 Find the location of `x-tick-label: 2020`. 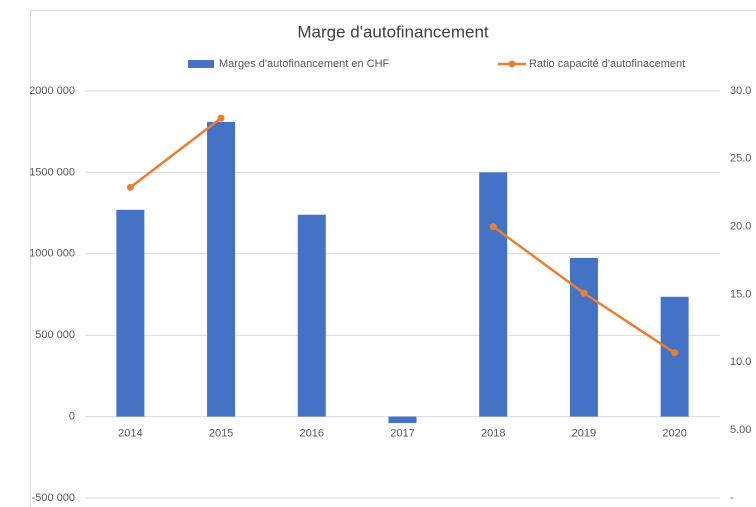

x-tick-label: 2020 is located at coordinates (674, 434).